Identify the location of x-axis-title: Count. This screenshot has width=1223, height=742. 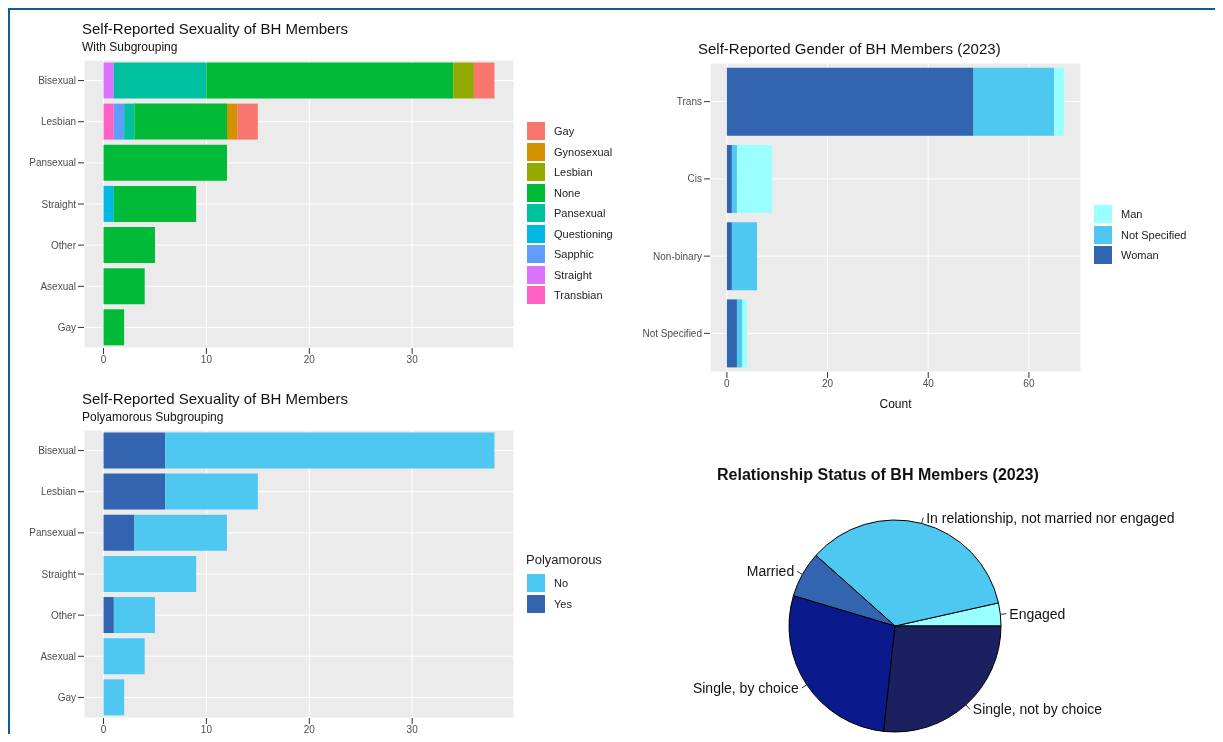
(896, 404).